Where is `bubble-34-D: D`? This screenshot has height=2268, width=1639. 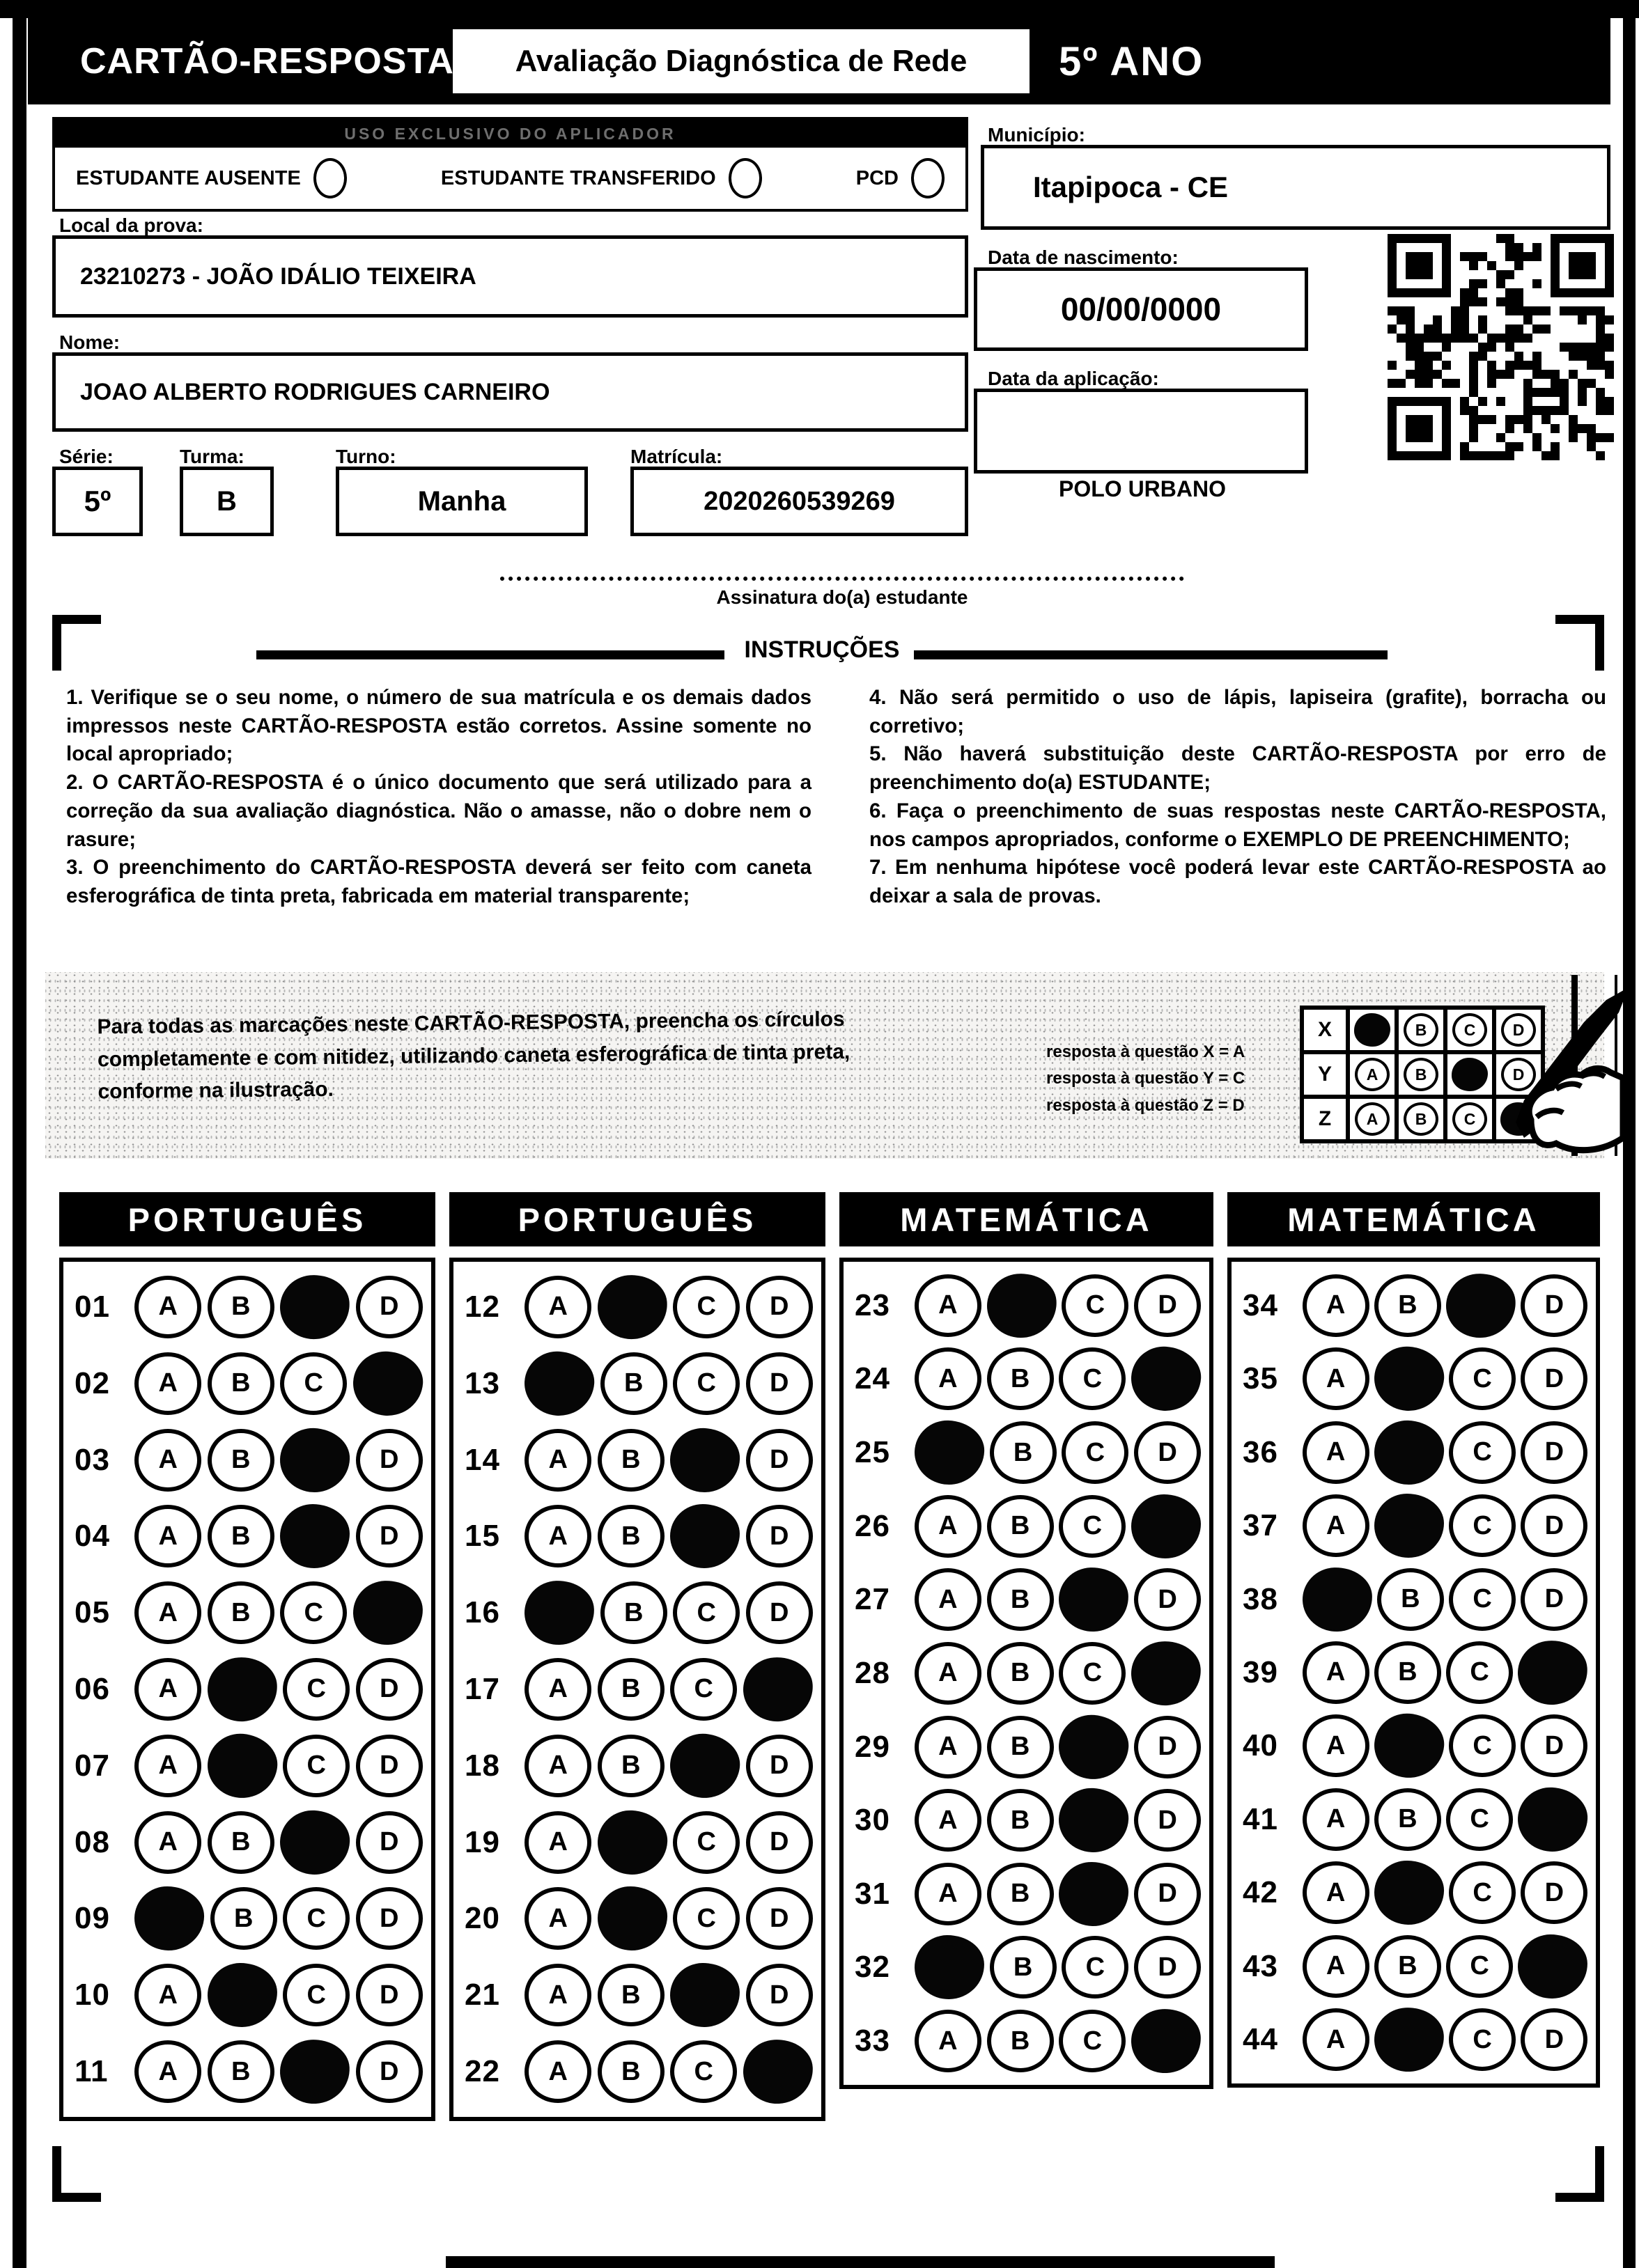 bubble-34-D: D is located at coordinates (1554, 1305).